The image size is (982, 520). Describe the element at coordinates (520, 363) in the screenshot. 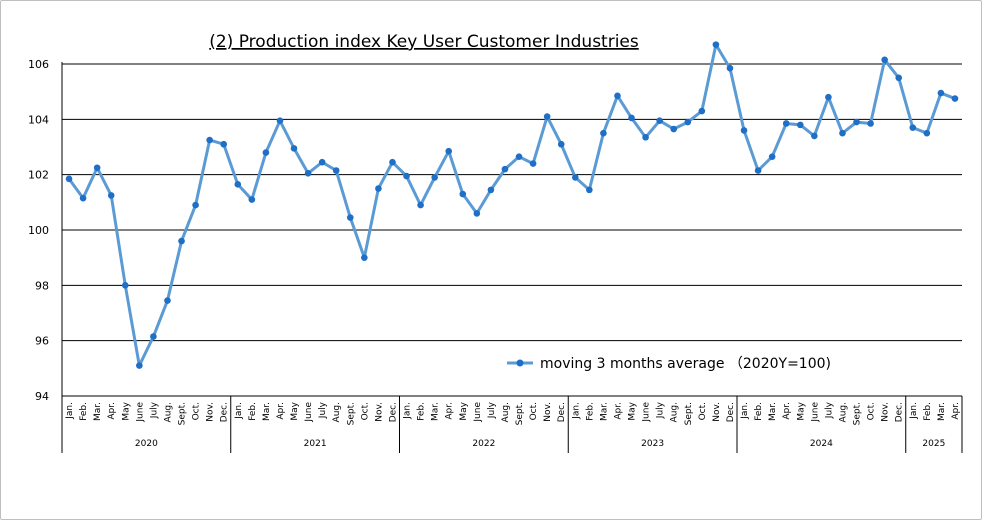

I see `legend-marker-swatch` at that location.